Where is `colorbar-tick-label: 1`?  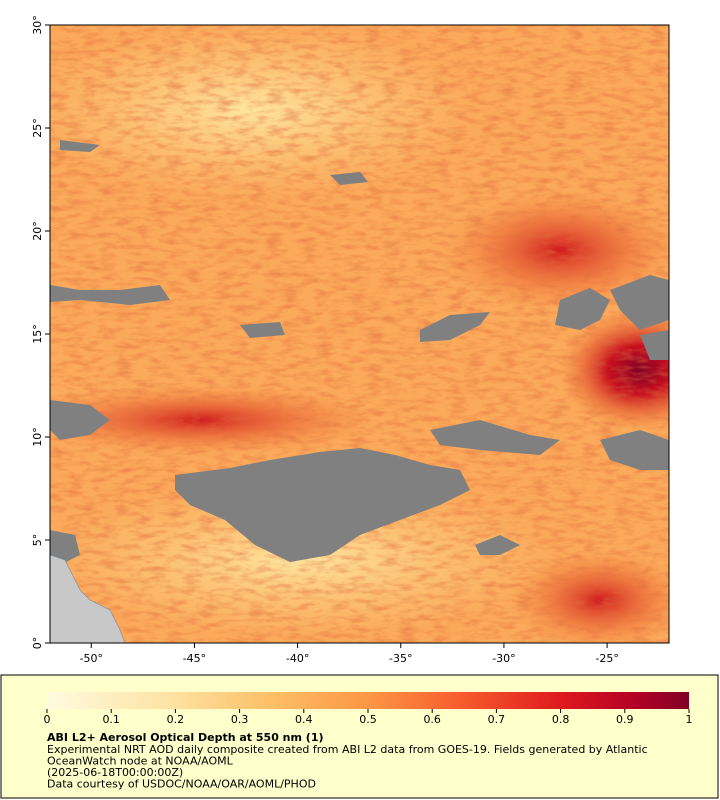
colorbar-tick-label: 1 is located at coordinates (689, 719).